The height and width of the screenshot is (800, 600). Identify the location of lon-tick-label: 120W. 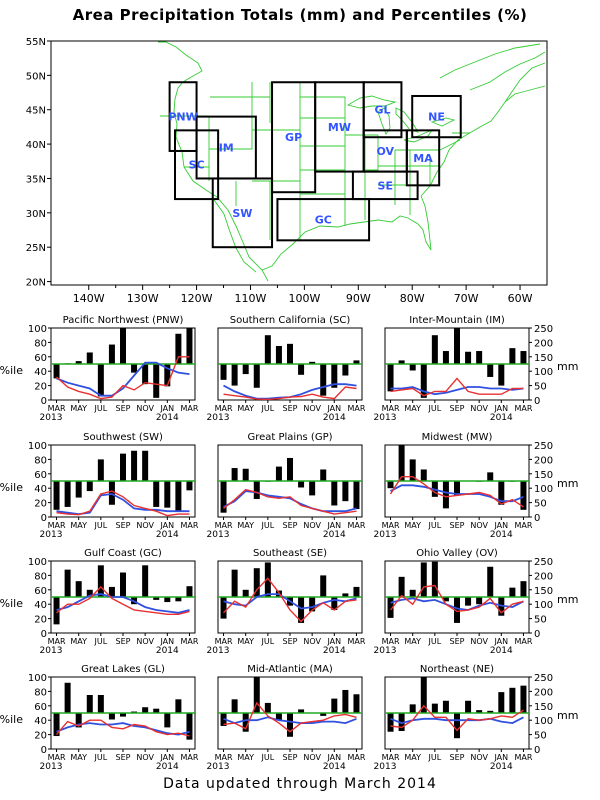
(197, 298).